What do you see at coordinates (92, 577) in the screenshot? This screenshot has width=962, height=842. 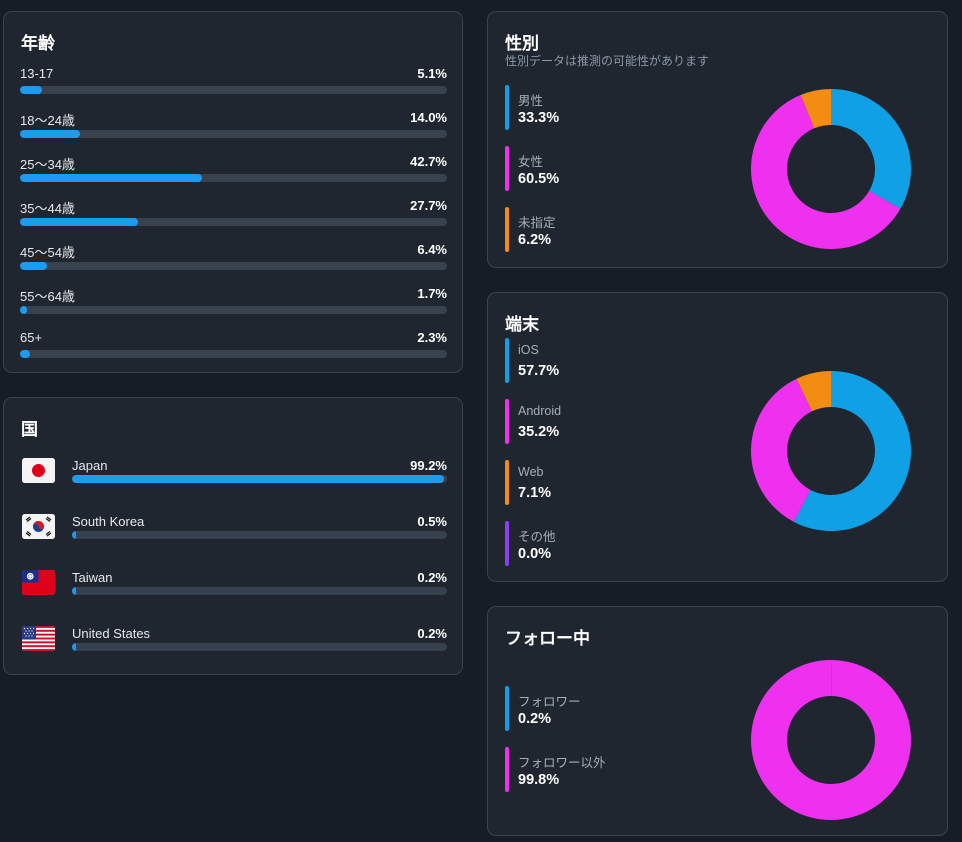 I see `country-label: Taiwan` at bounding box center [92, 577].